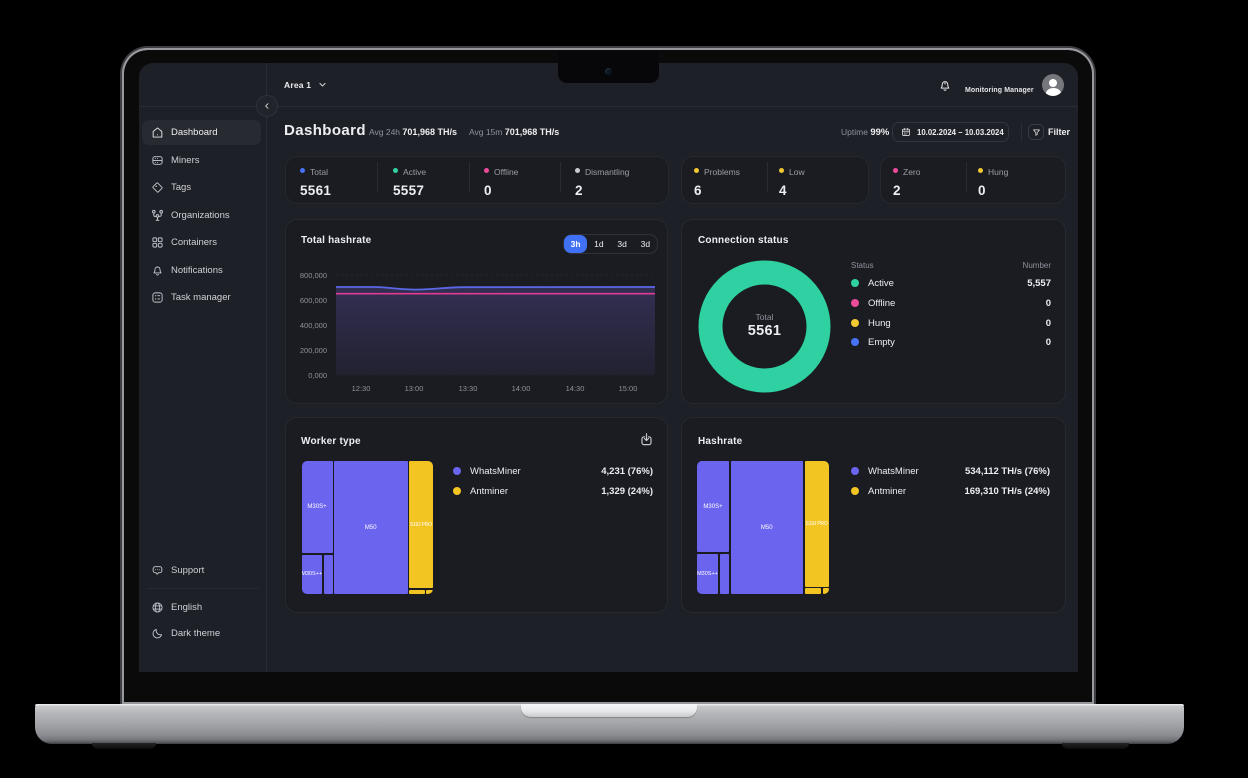 The width and height of the screenshot is (1248, 778). Describe the element at coordinates (575, 388) in the screenshot. I see `svg-text: 14:30` at that location.